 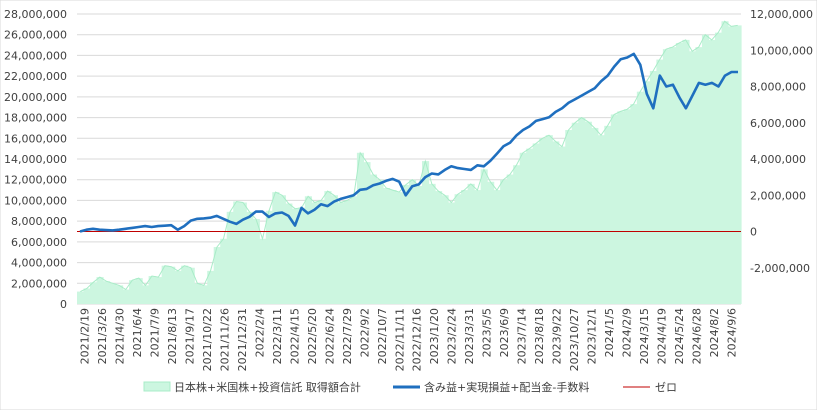 I want to click on x-tick-label: 2021/9/17, so click(x=190, y=336).